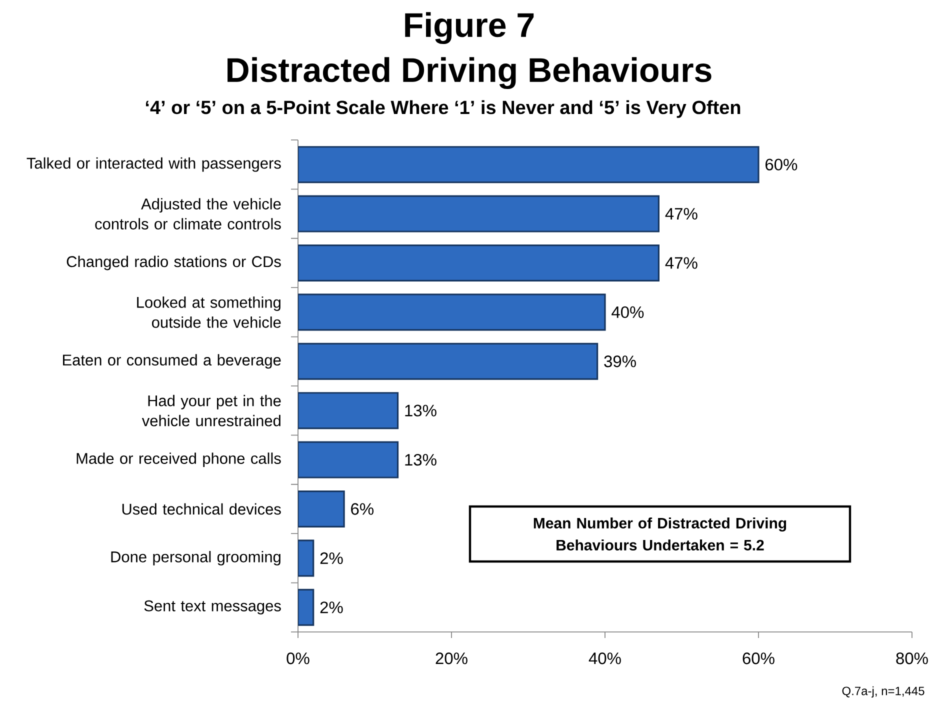 This screenshot has width=936, height=703. Describe the element at coordinates (173, 263) in the screenshot. I see `y-tick-label: Changed radio stations or CDs` at that location.